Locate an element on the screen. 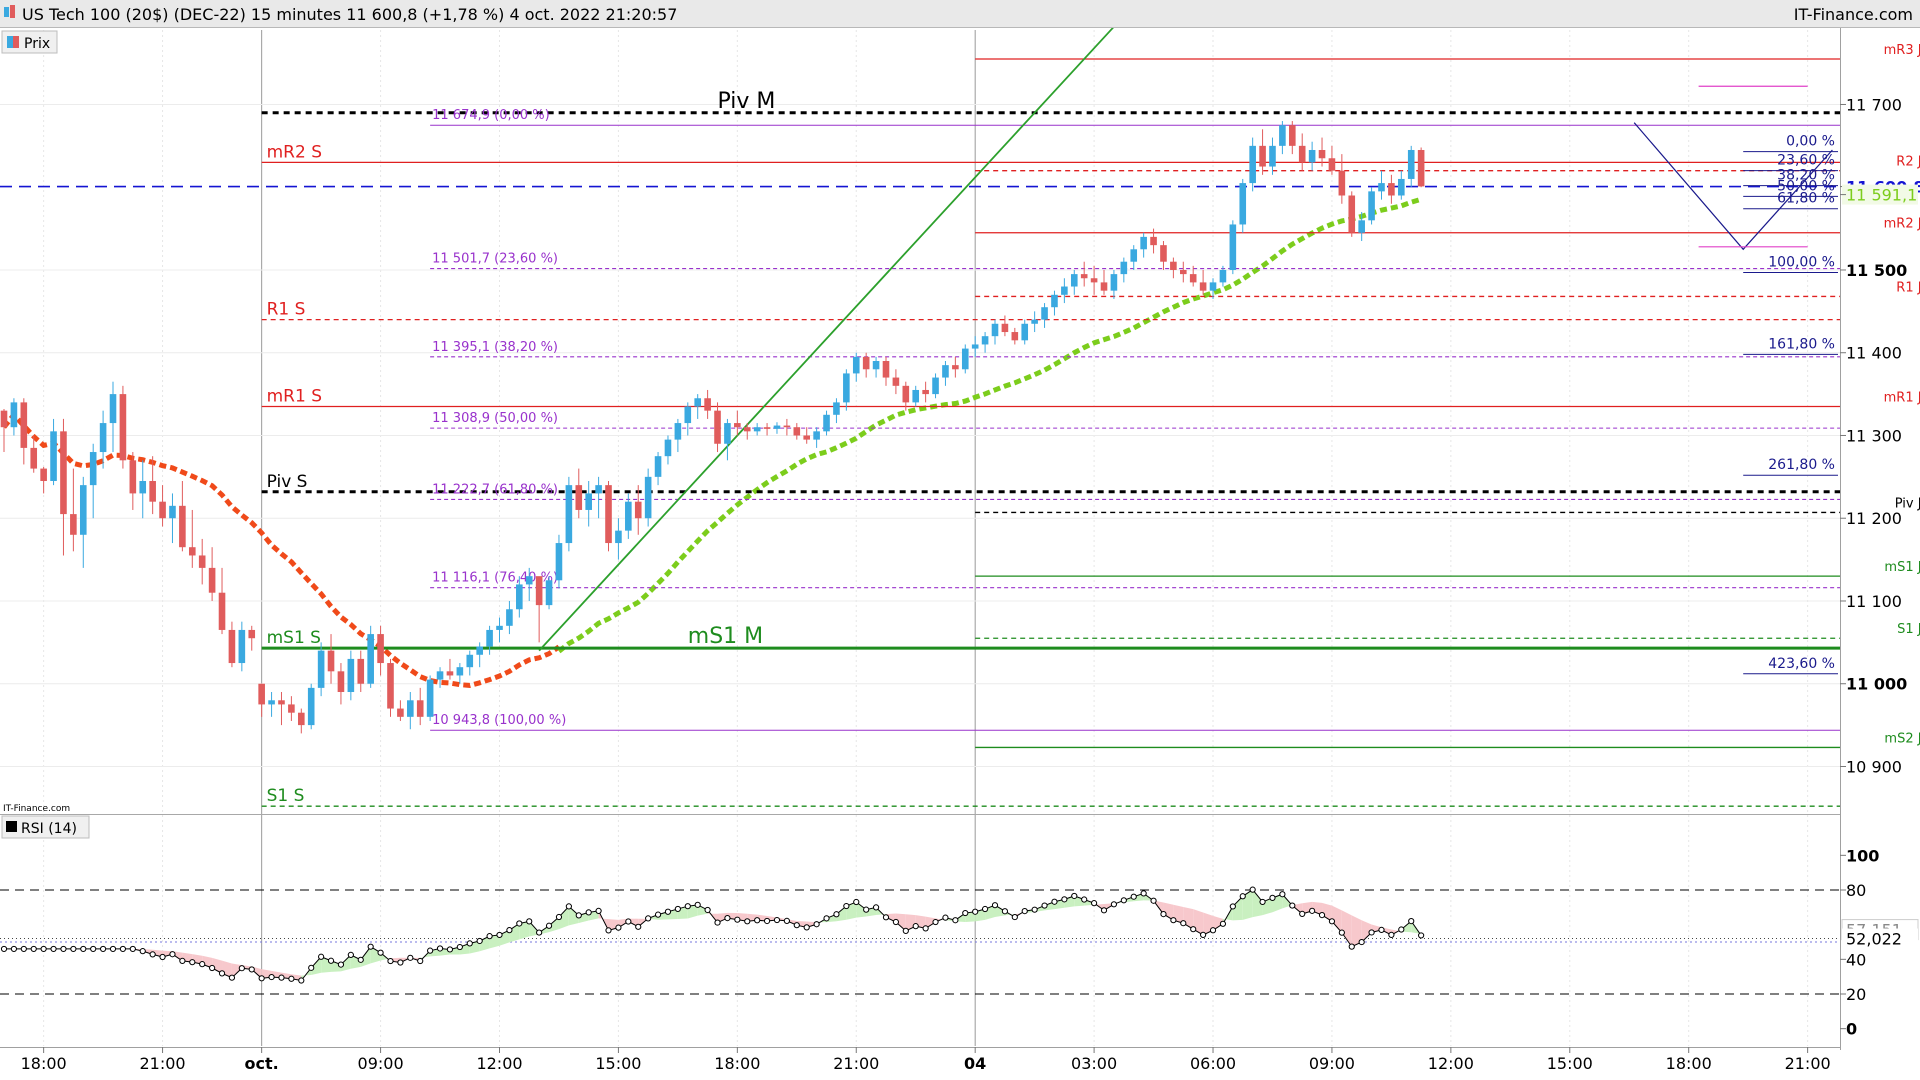  time-label-14: 15:00 is located at coordinates (1570, 1063).